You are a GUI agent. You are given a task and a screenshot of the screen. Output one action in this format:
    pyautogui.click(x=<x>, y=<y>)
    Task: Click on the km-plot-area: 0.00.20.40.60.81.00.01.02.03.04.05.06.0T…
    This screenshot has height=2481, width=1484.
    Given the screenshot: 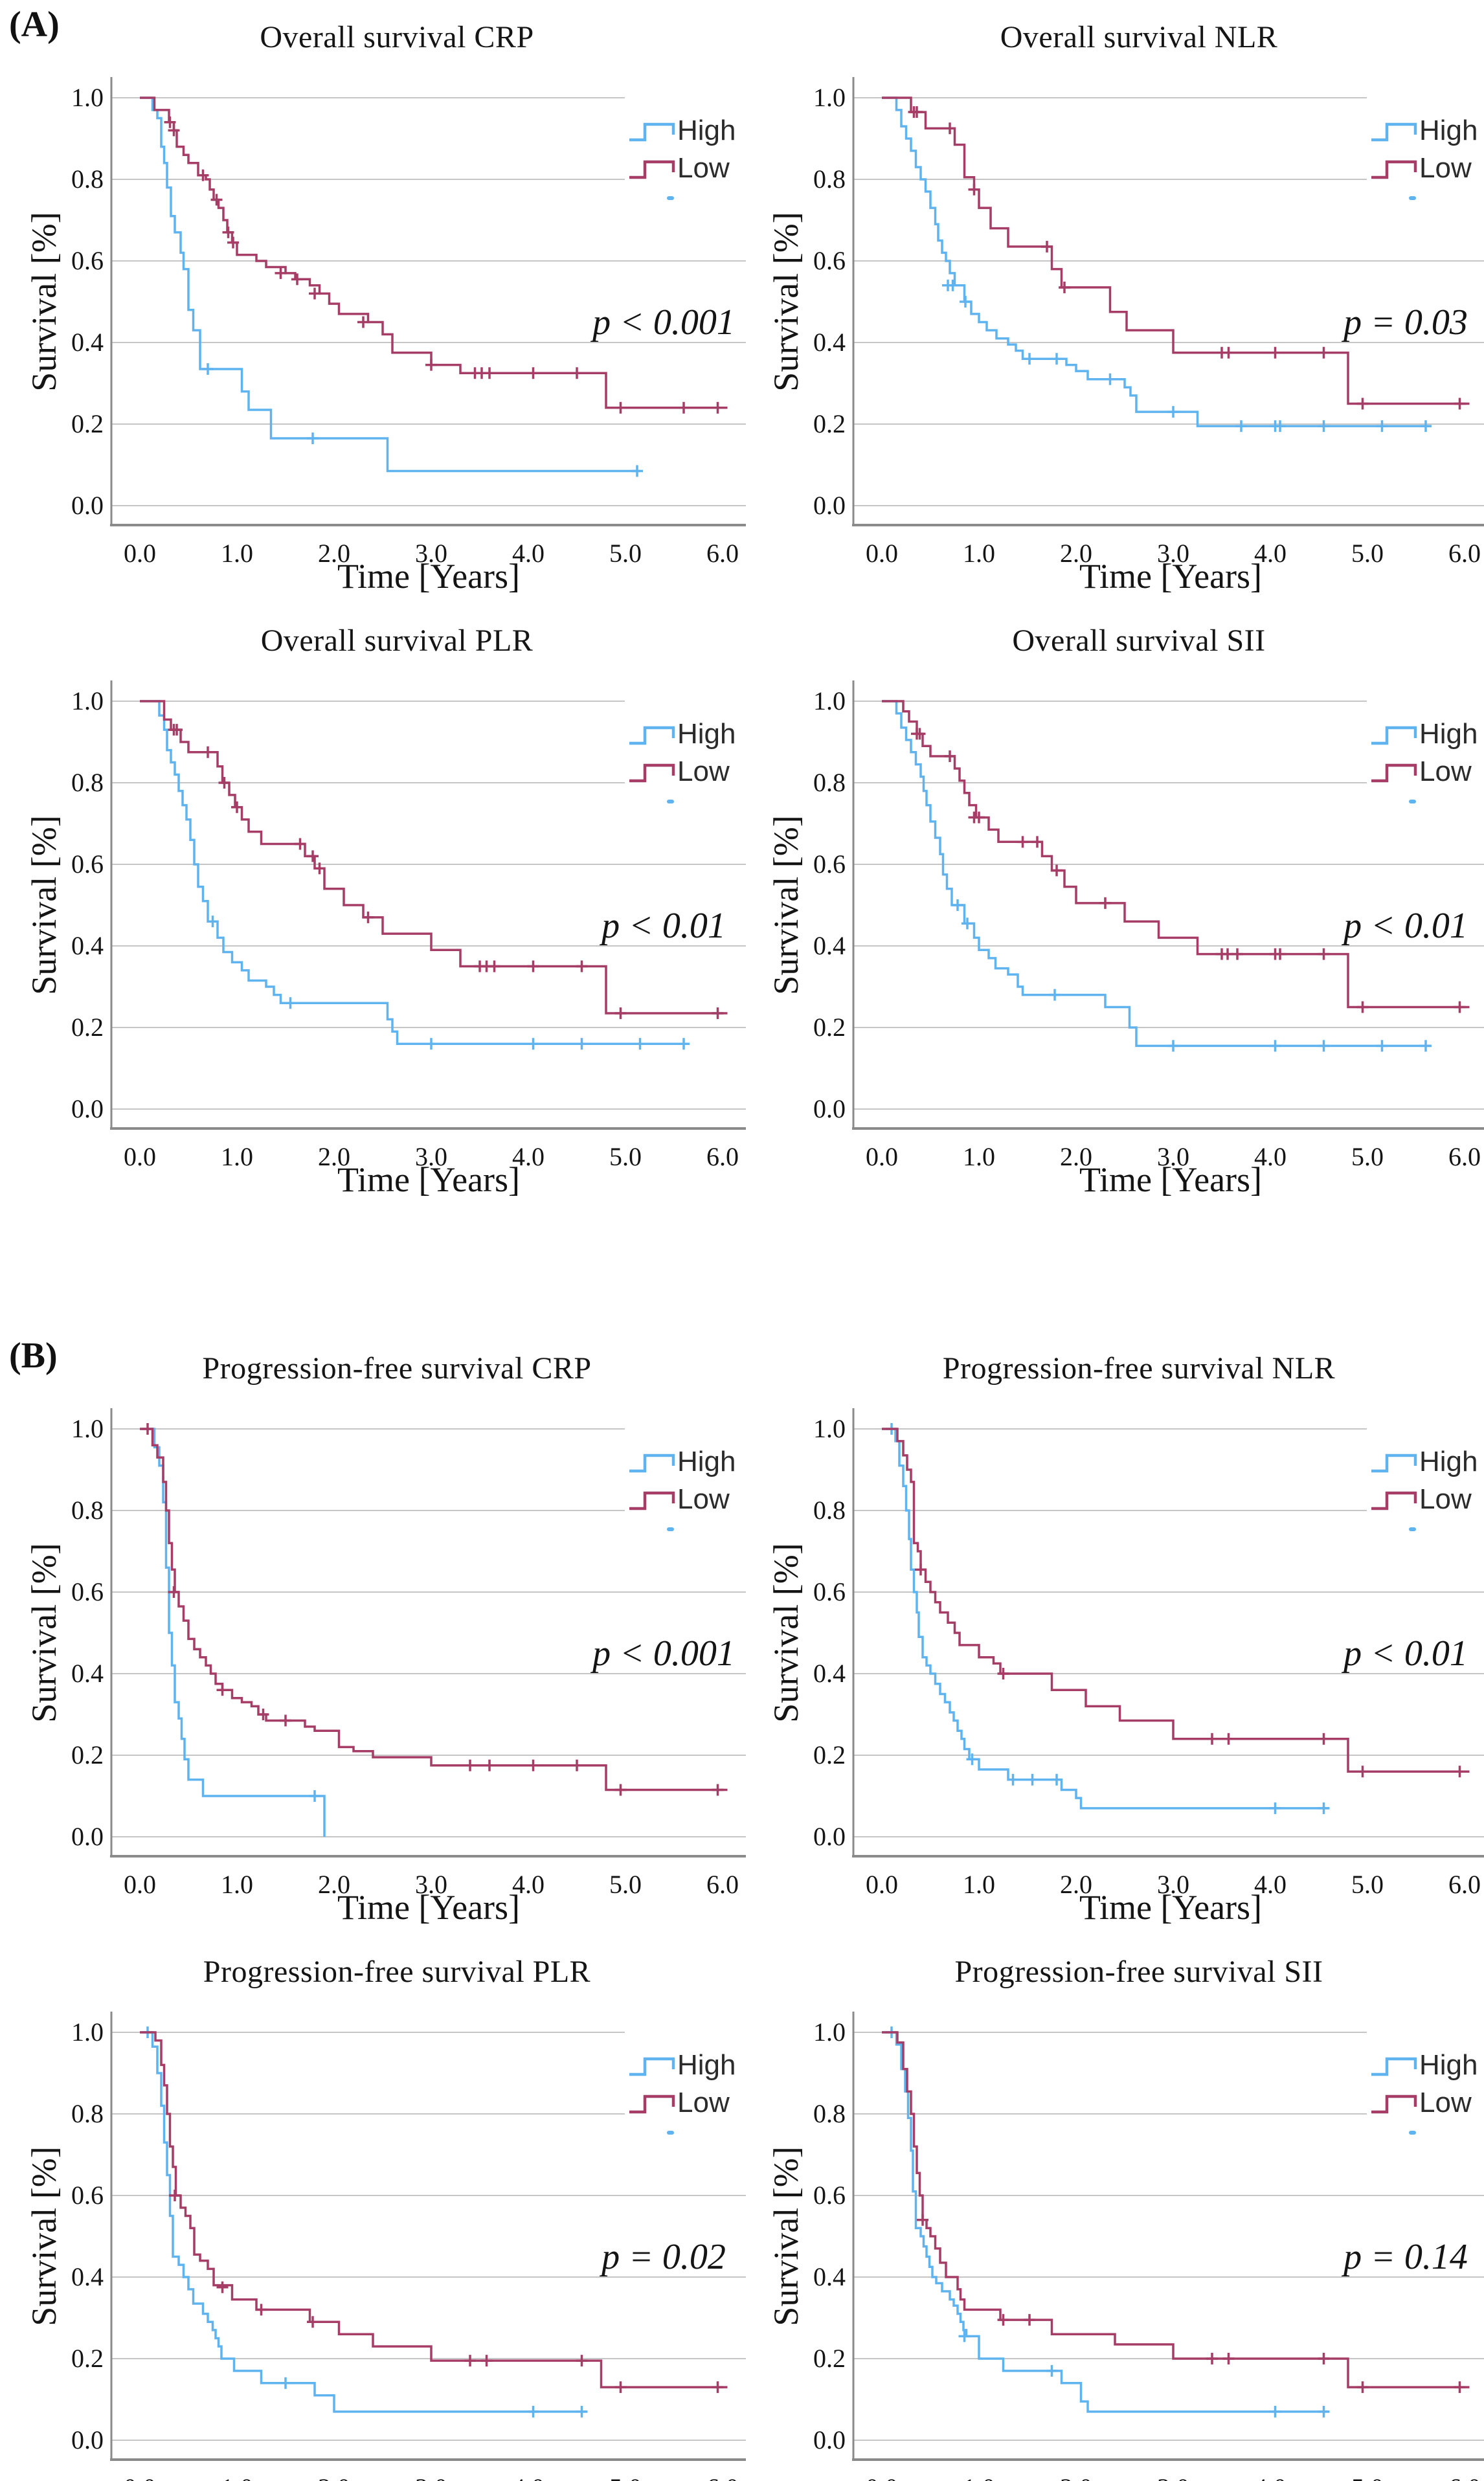 What is the action you would take?
    pyautogui.click(x=397, y=2213)
    